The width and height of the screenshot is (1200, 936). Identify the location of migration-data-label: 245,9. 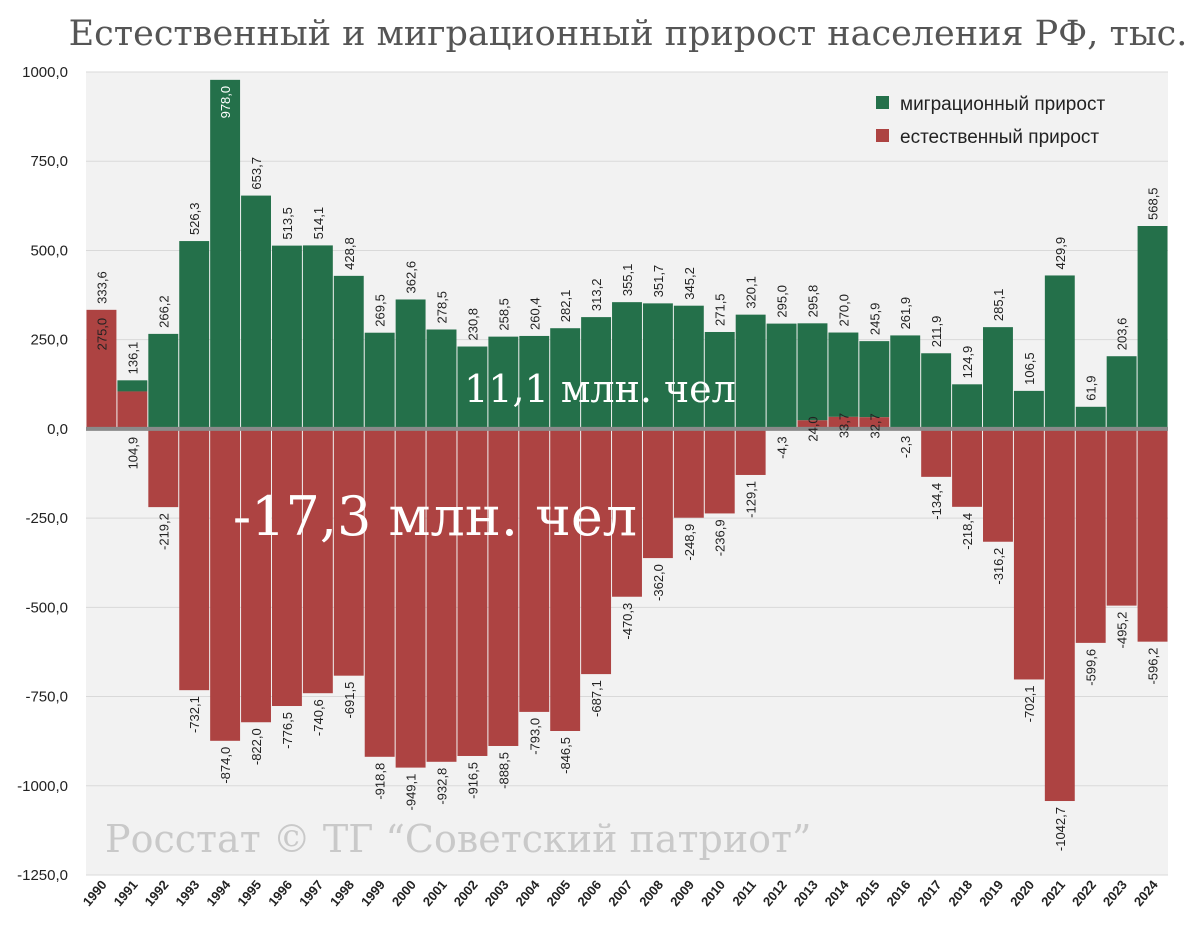
(874, 319).